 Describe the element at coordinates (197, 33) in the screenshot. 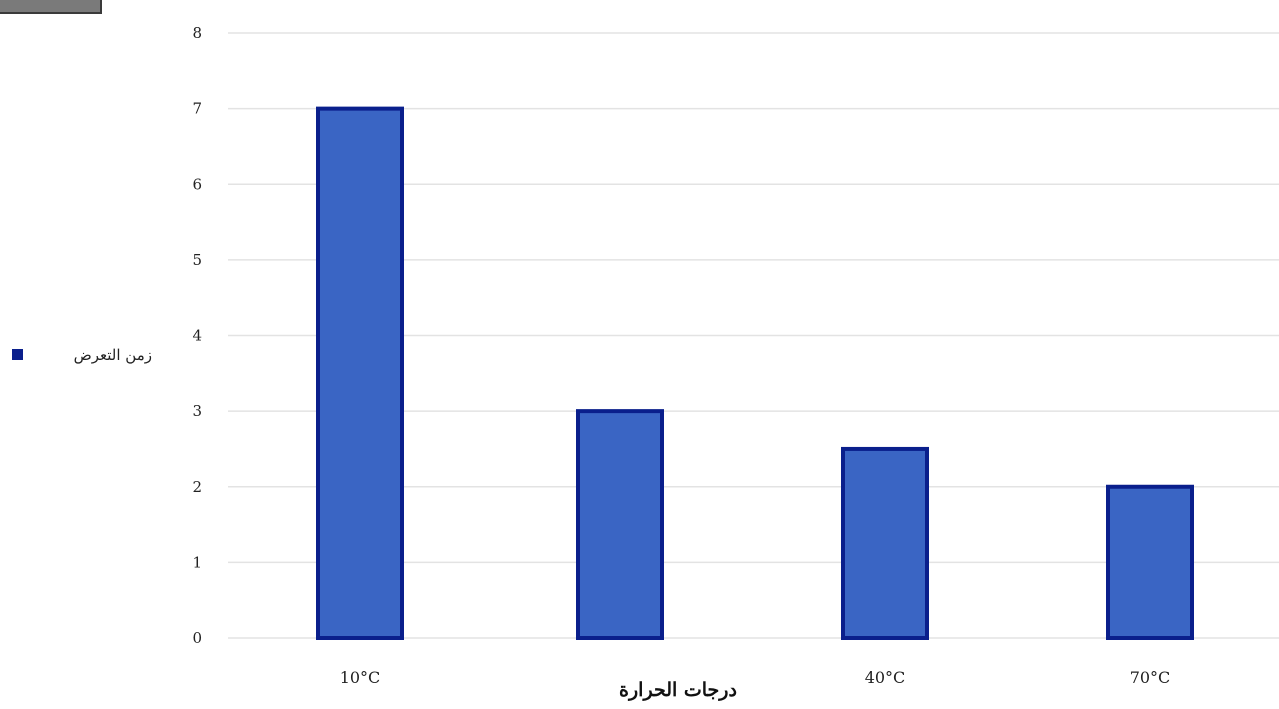

I see `y-tick-label: 8` at that location.